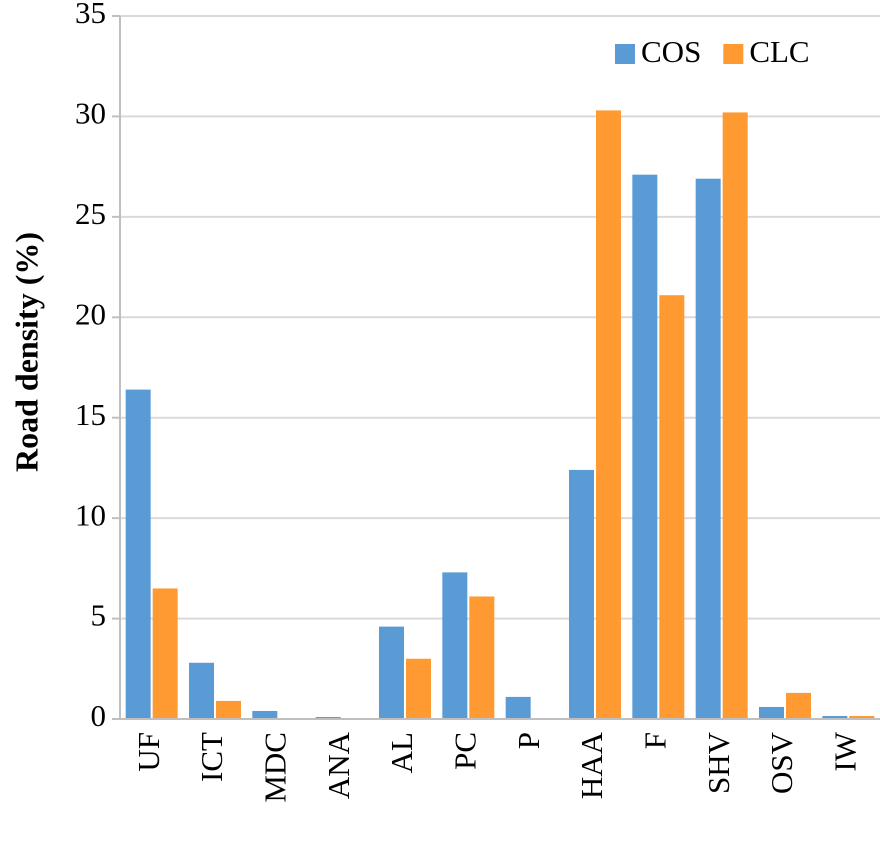 This screenshot has height=842, width=880. I want to click on y-tick-label: 15, so click(90, 414).